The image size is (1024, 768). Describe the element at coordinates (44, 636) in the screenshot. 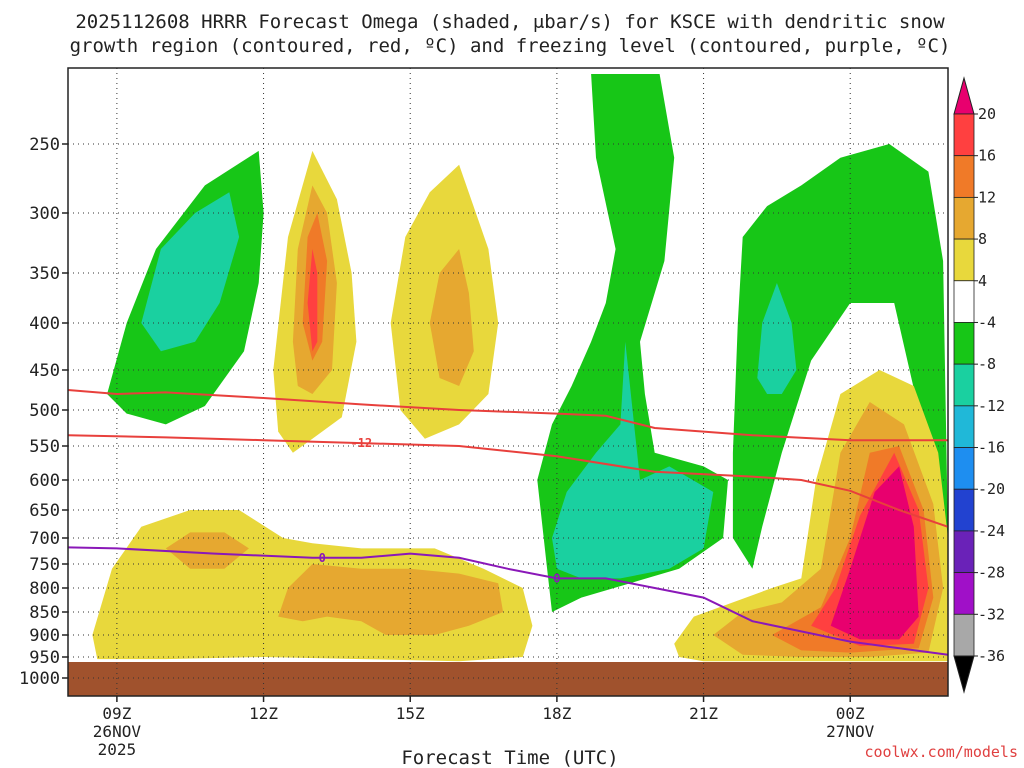

I see `y-tick-label-900: 900` at that location.